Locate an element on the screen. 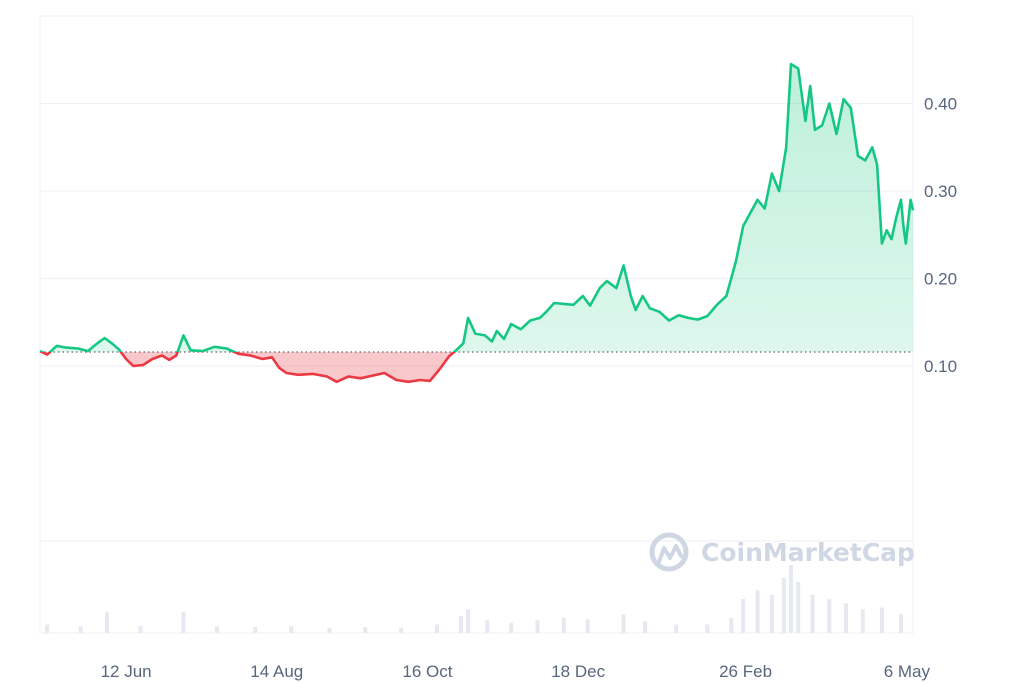 The width and height of the screenshot is (1024, 683). volume-bars is located at coordinates (474, 599).